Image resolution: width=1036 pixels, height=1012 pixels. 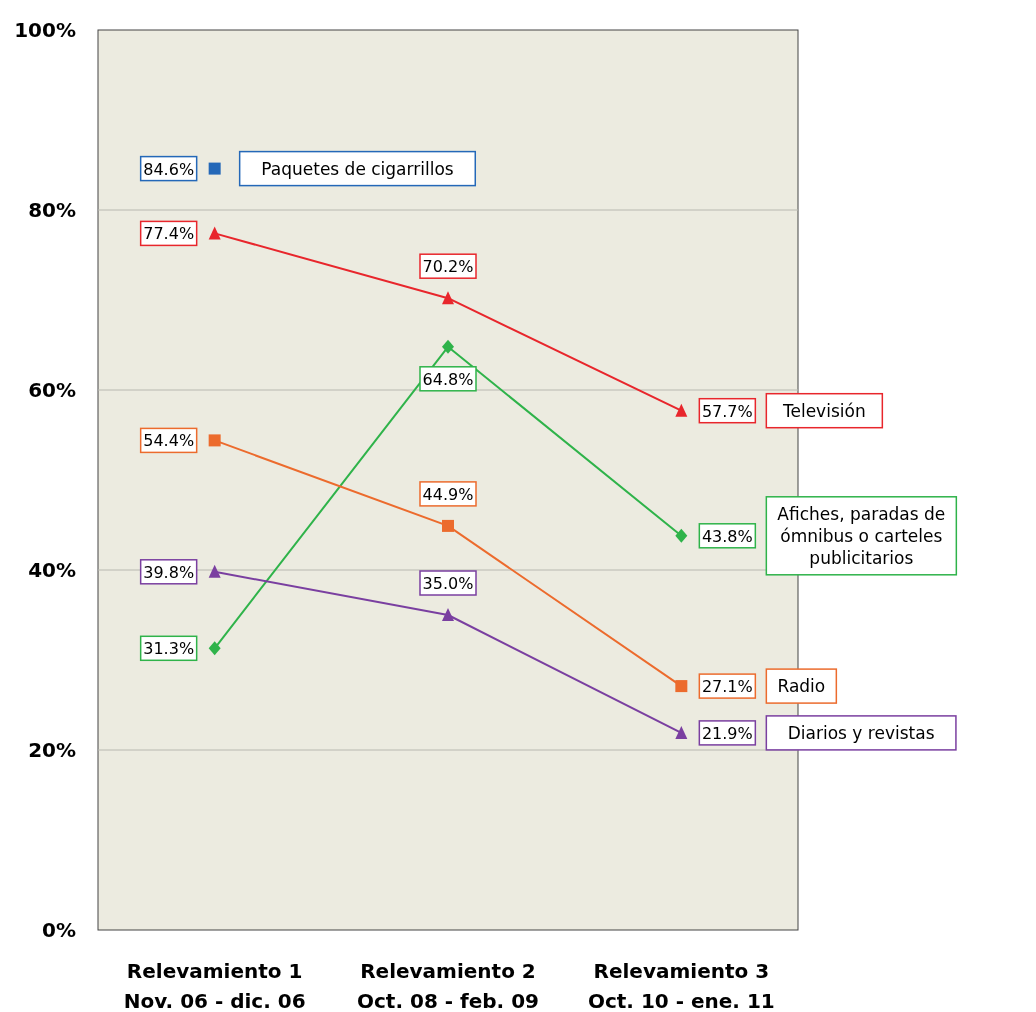 I want to click on data-label: 27.1%, so click(x=727, y=687).